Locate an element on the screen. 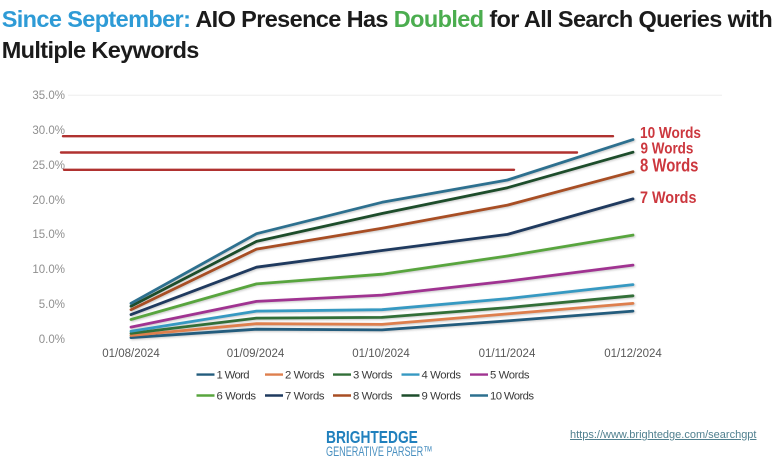 The image size is (780, 470). svg-text: 01/09/2024 is located at coordinates (256, 354).